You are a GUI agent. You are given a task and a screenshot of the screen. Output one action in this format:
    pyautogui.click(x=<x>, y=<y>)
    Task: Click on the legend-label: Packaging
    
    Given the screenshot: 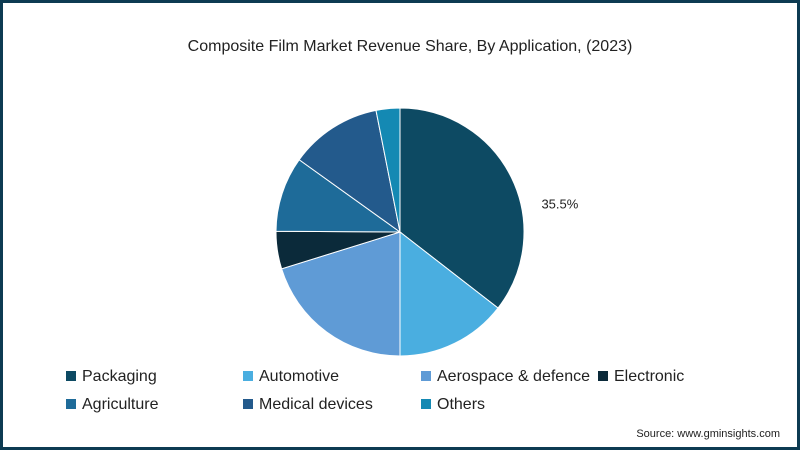 What is the action you would take?
    pyautogui.click(x=119, y=376)
    